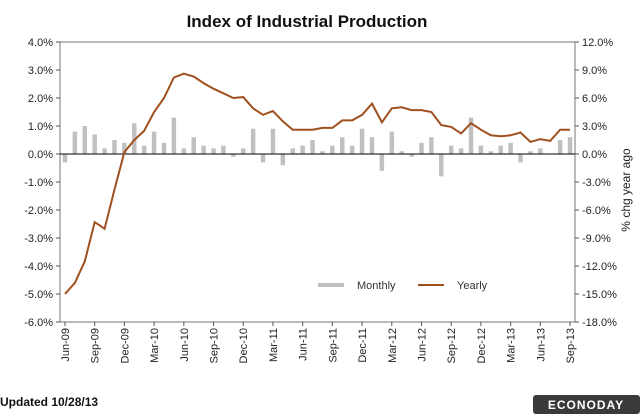 The width and height of the screenshot is (640, 420). I want to click on x-tick-label: Dec-09, so click(125, 345).